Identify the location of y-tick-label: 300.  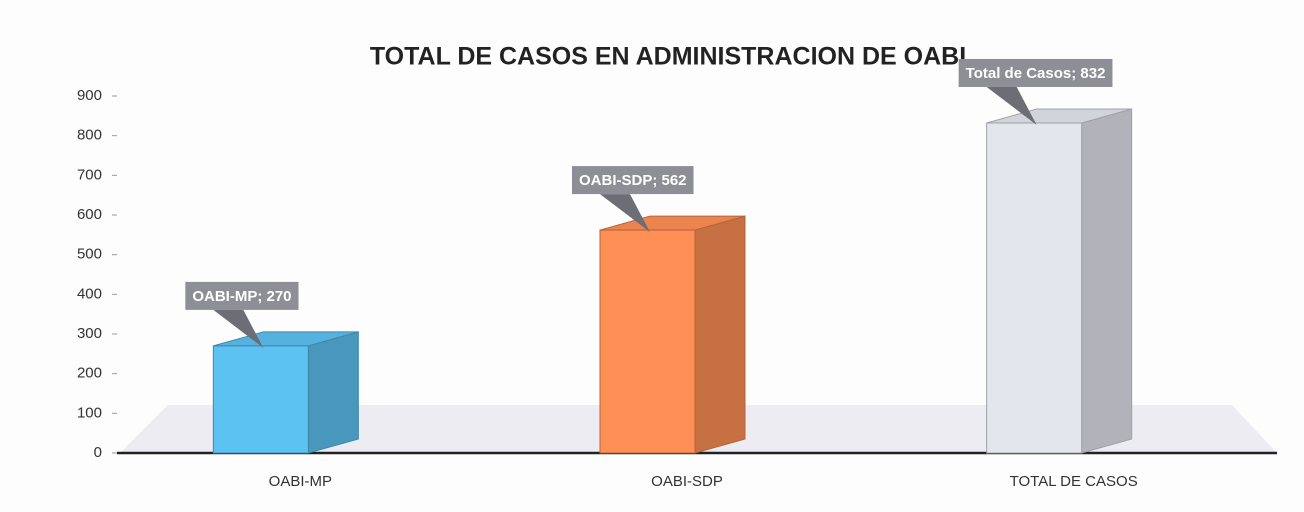
(89, 333).